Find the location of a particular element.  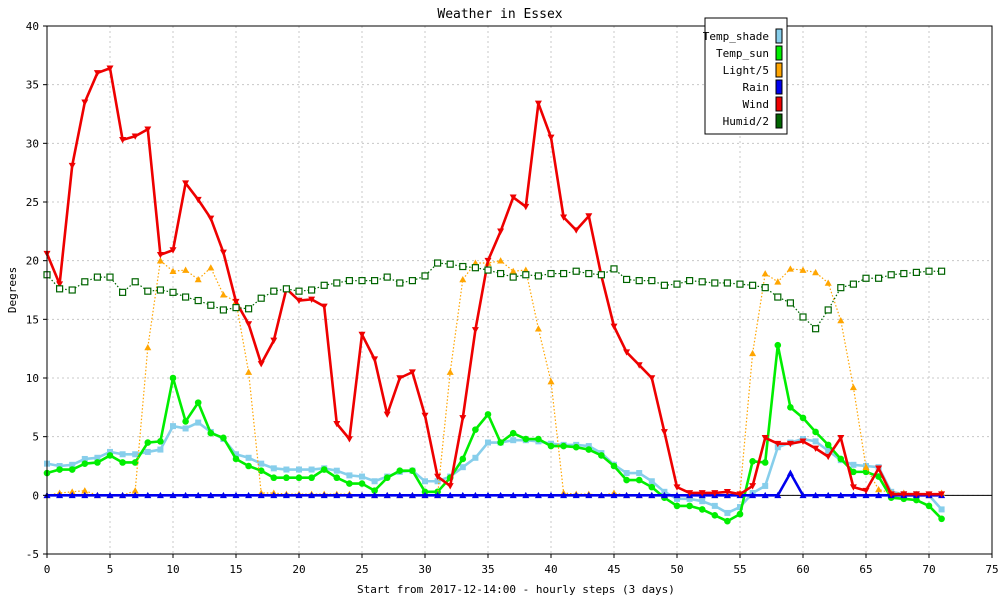

y-tick-label: 5 is located at coordinates (35, 437).